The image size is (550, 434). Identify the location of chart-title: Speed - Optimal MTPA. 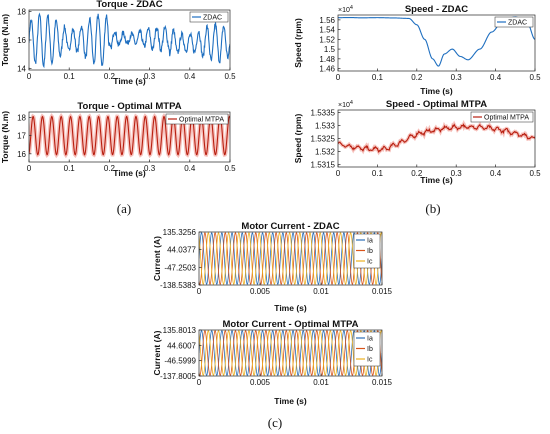
(436, 104).